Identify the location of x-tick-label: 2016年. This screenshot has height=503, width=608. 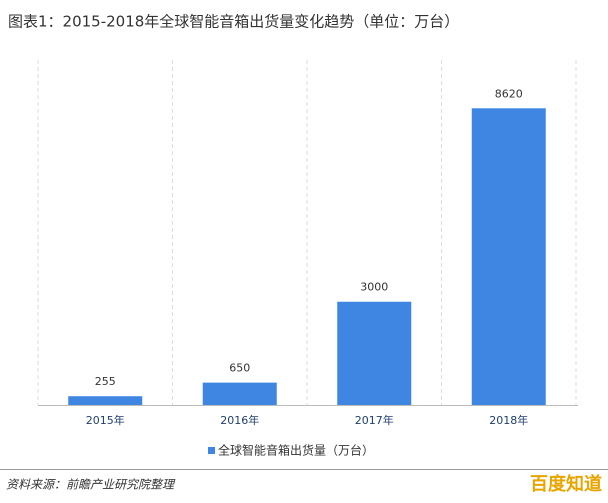
(239, 420).